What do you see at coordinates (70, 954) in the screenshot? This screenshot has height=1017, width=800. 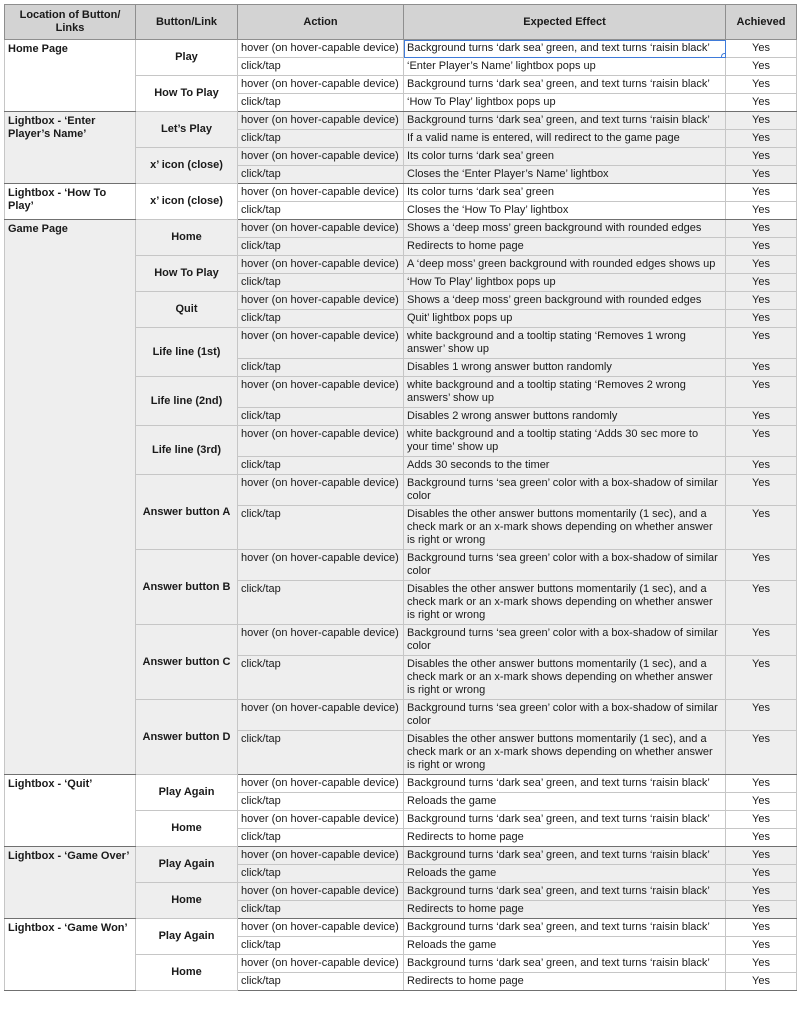 I see `location-cell: Lightbox - ‘Game Won’` at bounding box center [70, 954].